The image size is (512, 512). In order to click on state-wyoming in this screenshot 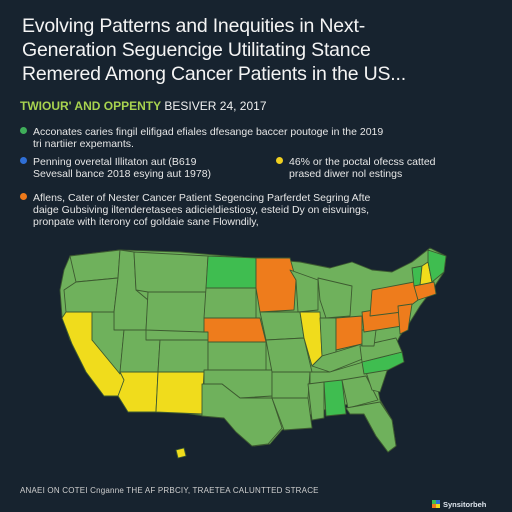, I will do `click(176, 312)`.